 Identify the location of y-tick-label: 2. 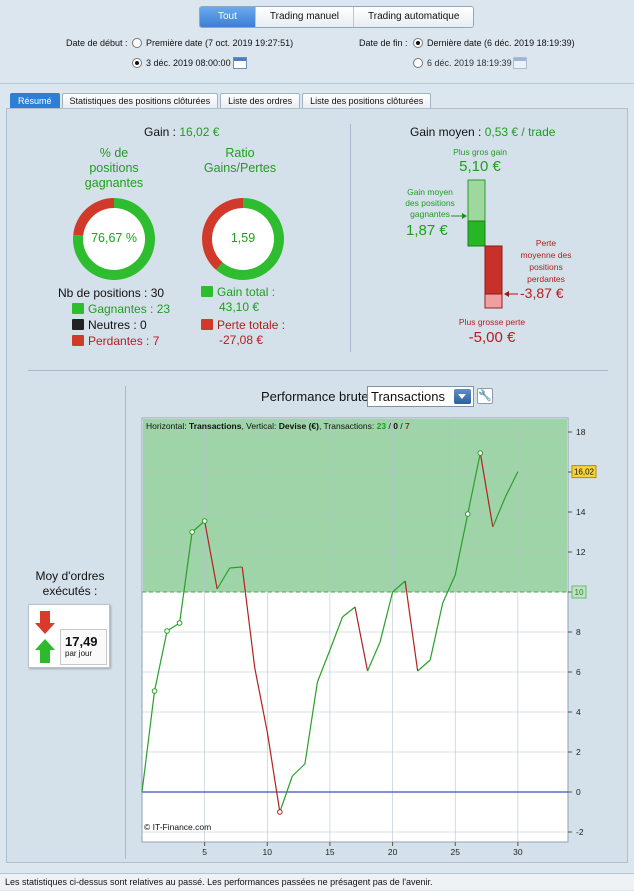
(578, 752).